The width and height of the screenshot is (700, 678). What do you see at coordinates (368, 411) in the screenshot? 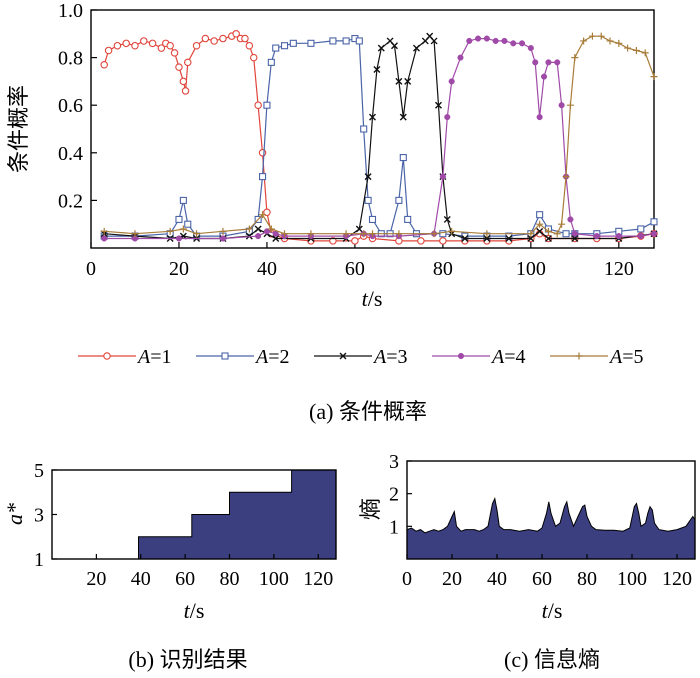
I see `chart-a-caption: (a) 条件概率` at bounding box center [368, 411].